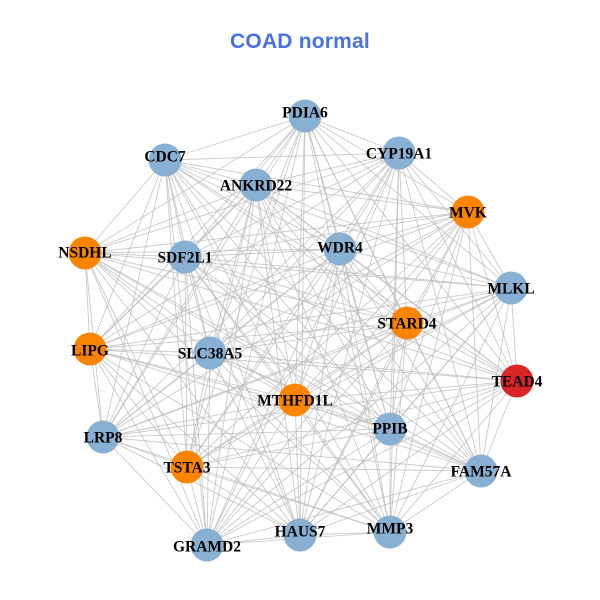 The width and height of the screenshot is (600, 600). I want to click on node-NSDHL, so click(85, 253).